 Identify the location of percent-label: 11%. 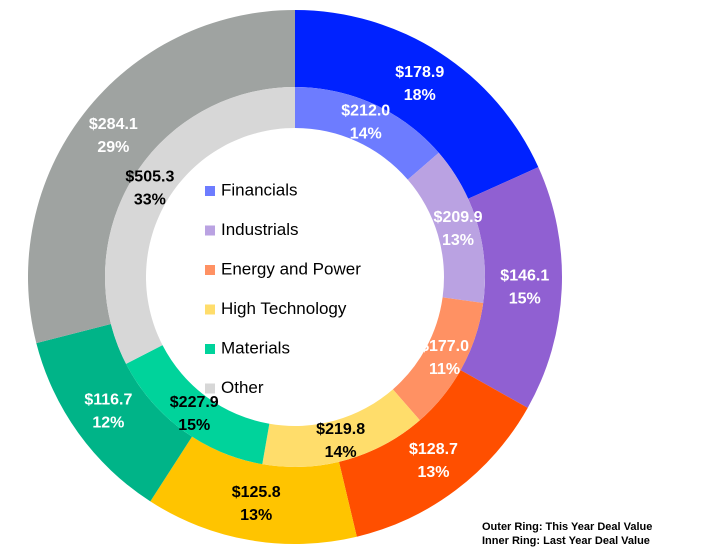
(444, 369).